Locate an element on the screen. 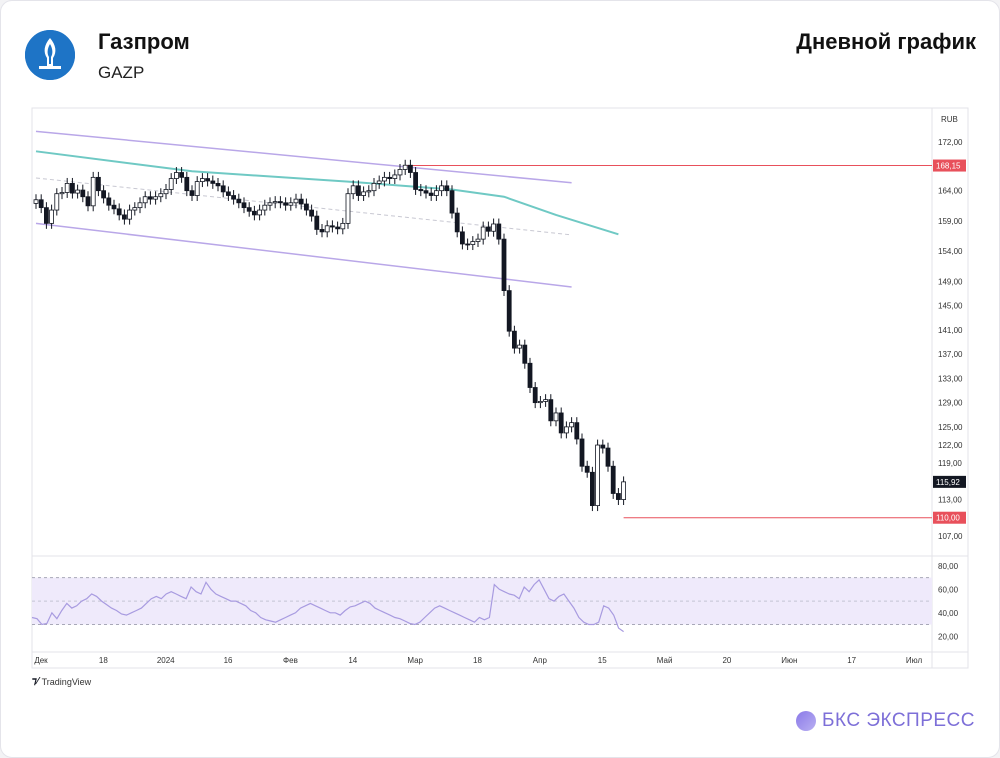 This screenshot has width=1000, height=758. rsi-tick-label: 80,00 is located at coordinates (948, 566).